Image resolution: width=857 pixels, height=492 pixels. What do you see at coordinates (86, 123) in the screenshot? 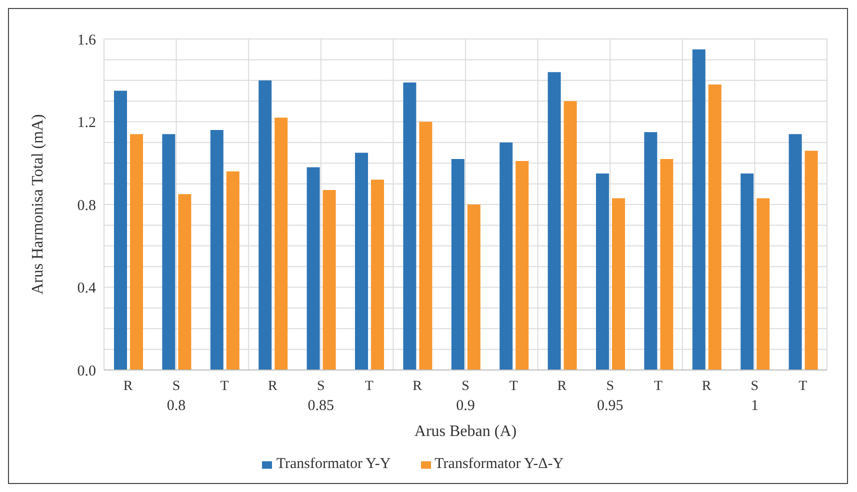
I see `y-tick-label: 1.2` at bounding box center [86, 123].